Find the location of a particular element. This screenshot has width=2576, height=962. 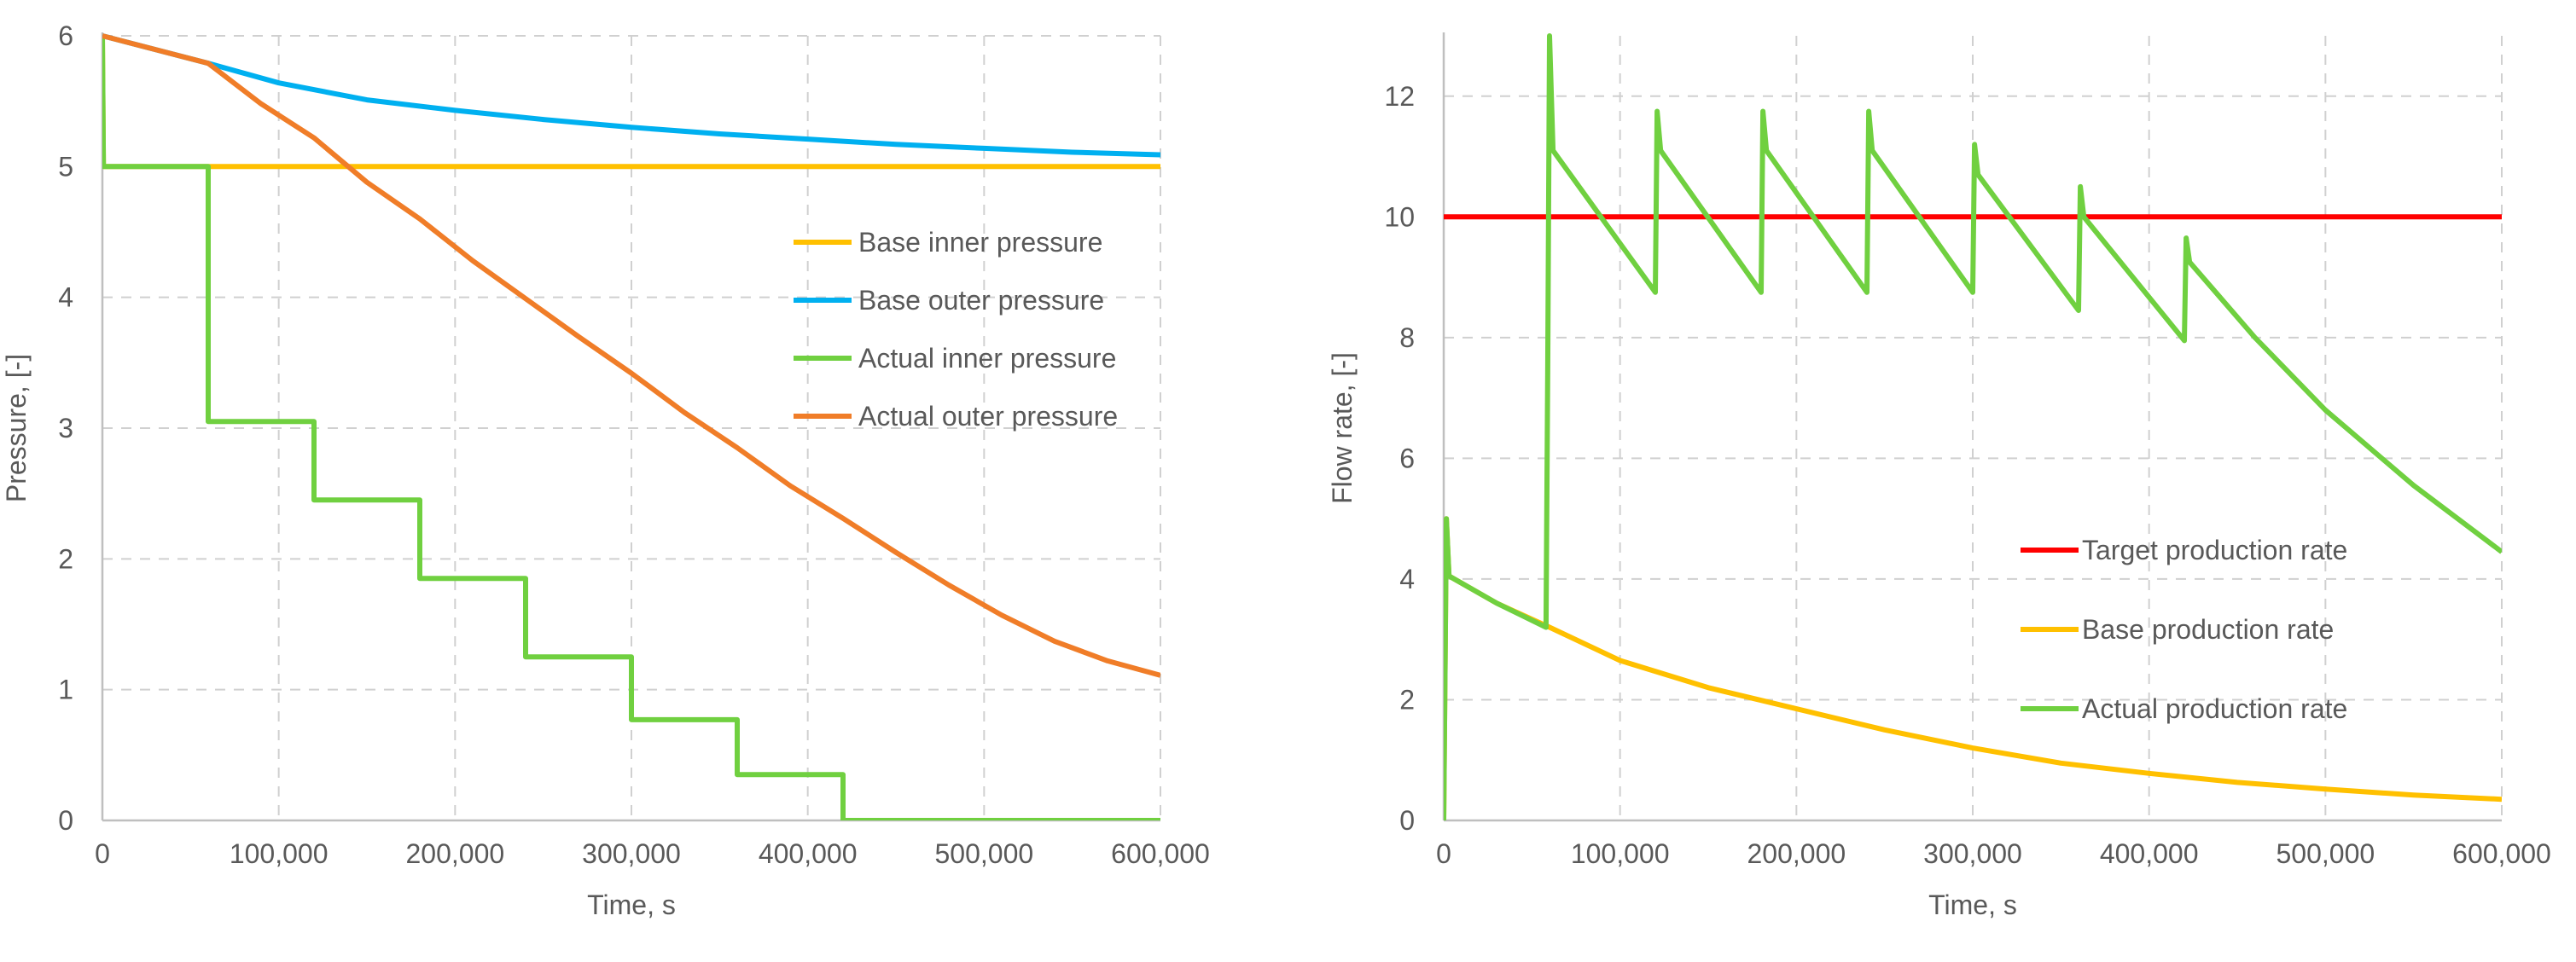

legend-label: Actual inner pressure is located at coordinates (987, 358).